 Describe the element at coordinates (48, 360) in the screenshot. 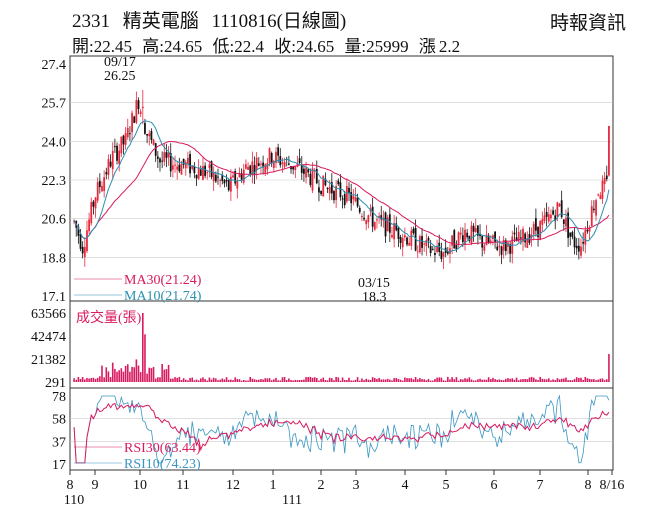

I see `volume-tick-label: 21382` at that location.